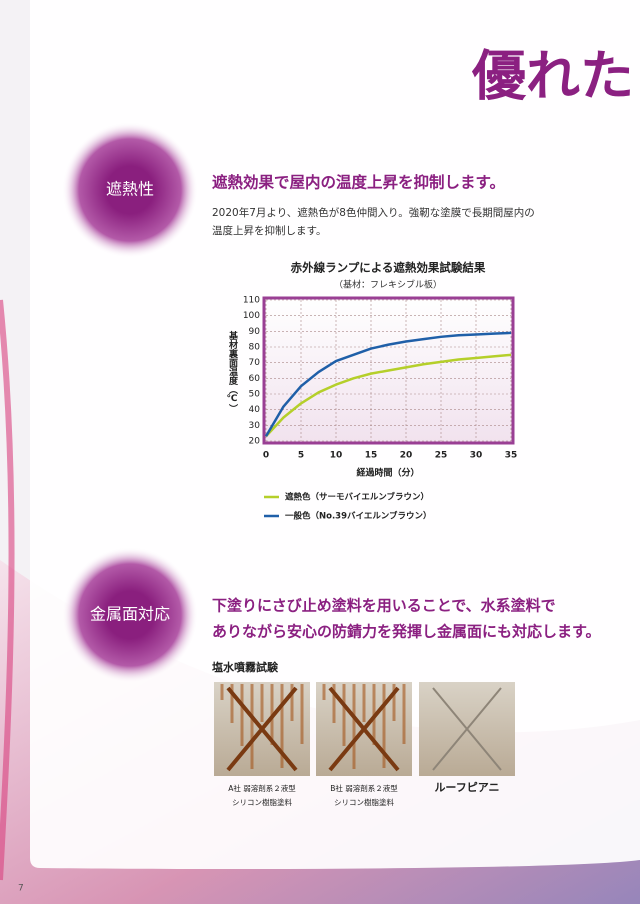 The image size is (640, 904). Describe the element at coordinates (441, 456) in the screenshot. I see `x-tick-label: 25` at that location.